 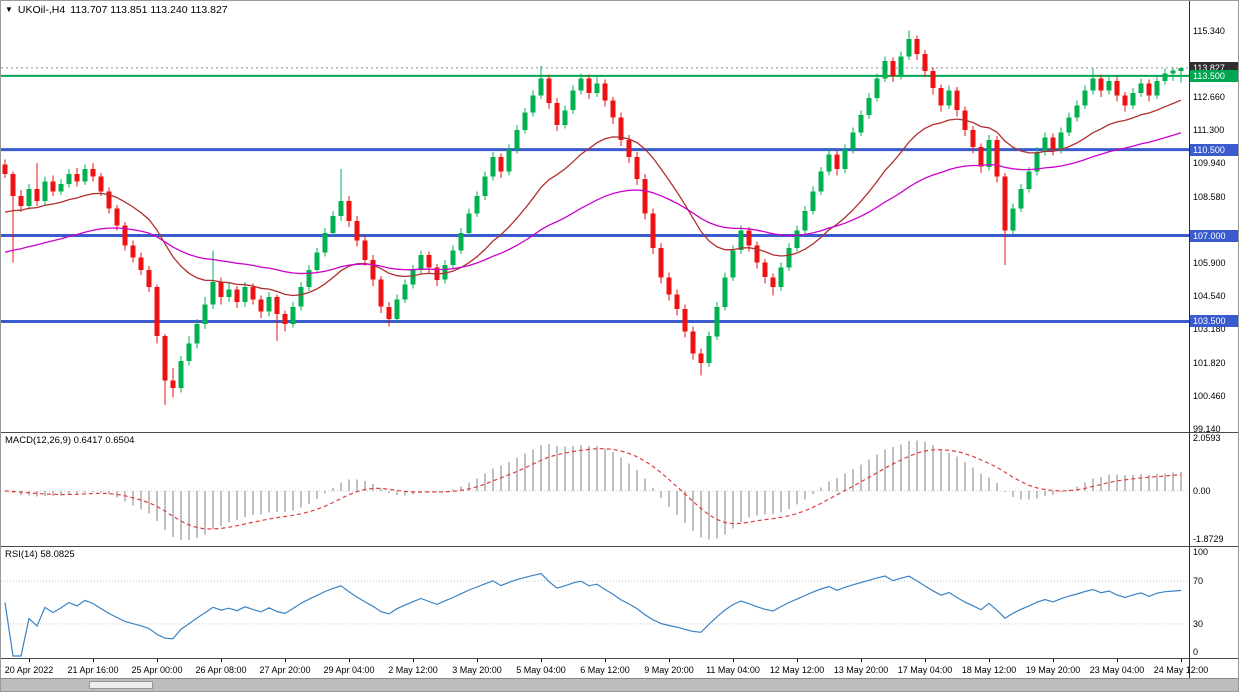 I want to click on chart-ohlc-readout: 113.707 113.851 113.240 113.827, so click(x=149, y=10).